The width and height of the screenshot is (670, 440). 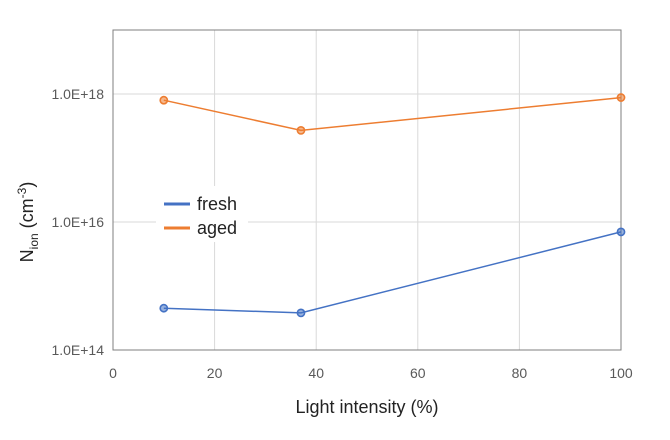 What do you see at coordinates (621, 373) in the screenshot?
I see `x-tick-label-100: 100` at bounding box center [621, 373].